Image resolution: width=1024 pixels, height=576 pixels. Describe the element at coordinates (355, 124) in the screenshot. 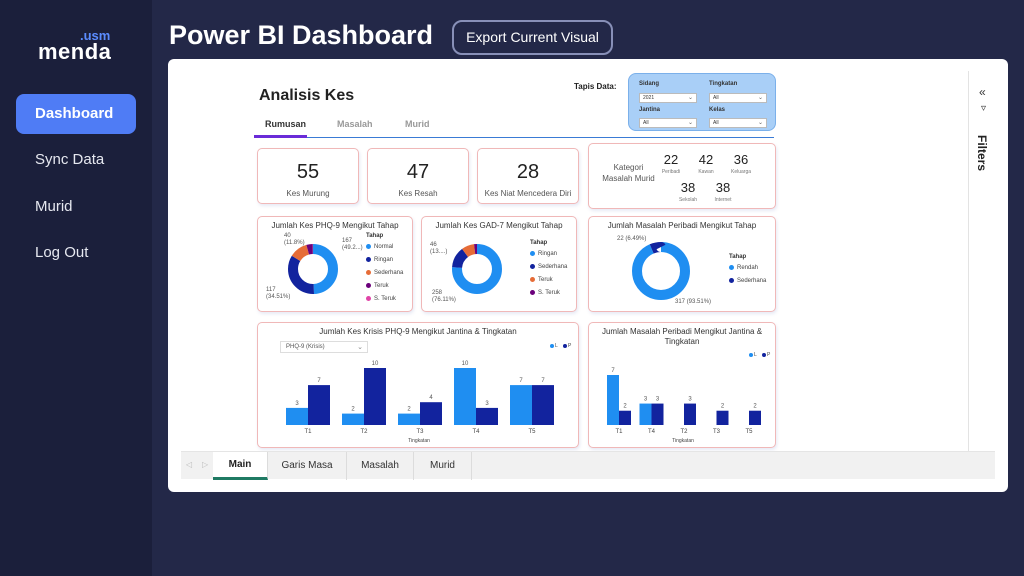

I see `tab-masalah: Masalah` at that location.